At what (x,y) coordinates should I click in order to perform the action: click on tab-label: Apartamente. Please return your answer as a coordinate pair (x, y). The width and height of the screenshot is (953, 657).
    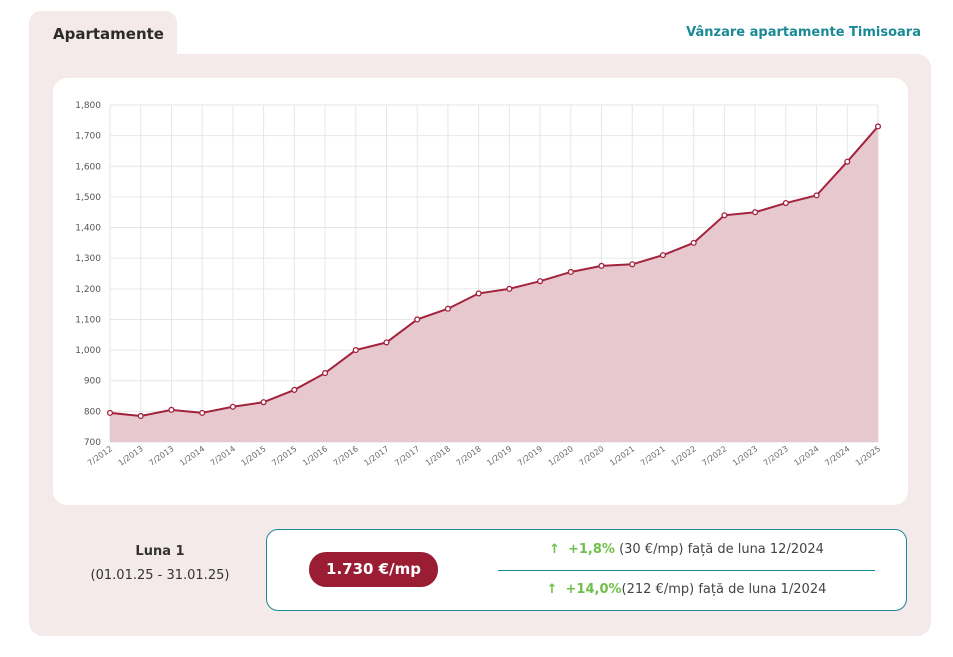
    Looking at the image, I should click on (108, 34).